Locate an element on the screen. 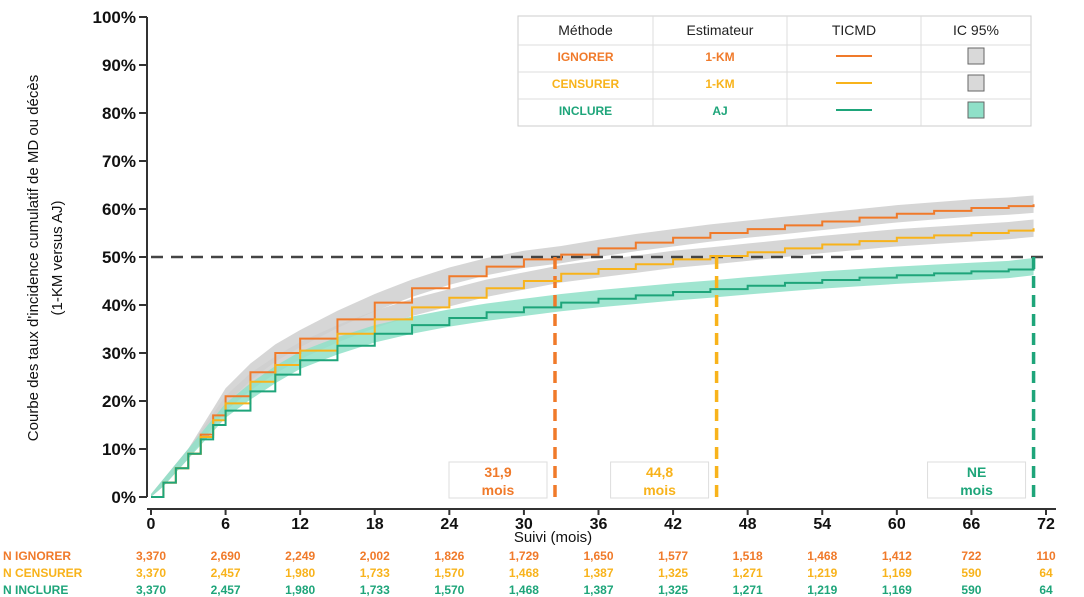 This screenshot has height=597, width=1084. legend-estimator-inclure: AJ is located at coordinates (719, 111).